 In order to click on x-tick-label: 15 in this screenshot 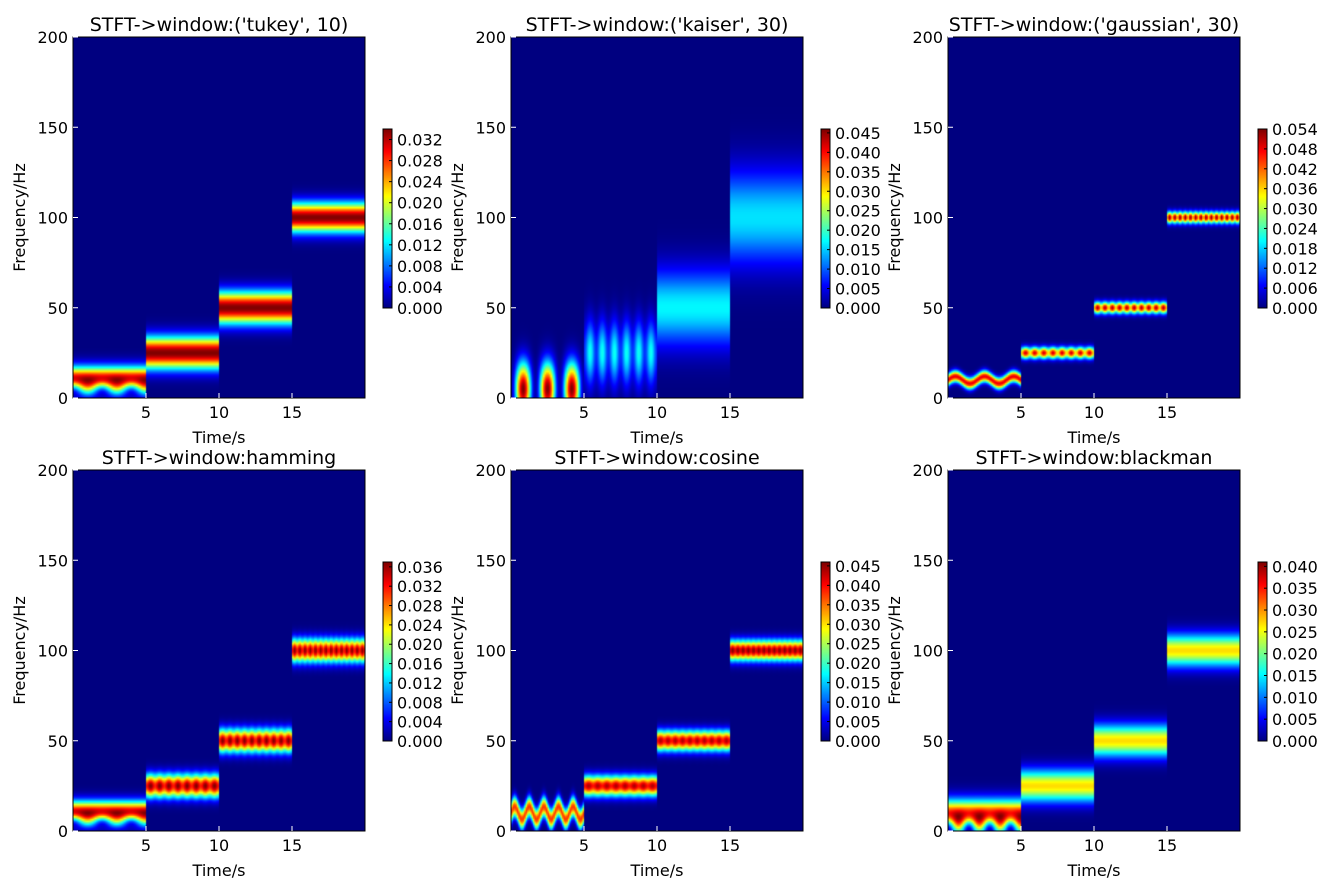, I will do `click(1167, 845)`.